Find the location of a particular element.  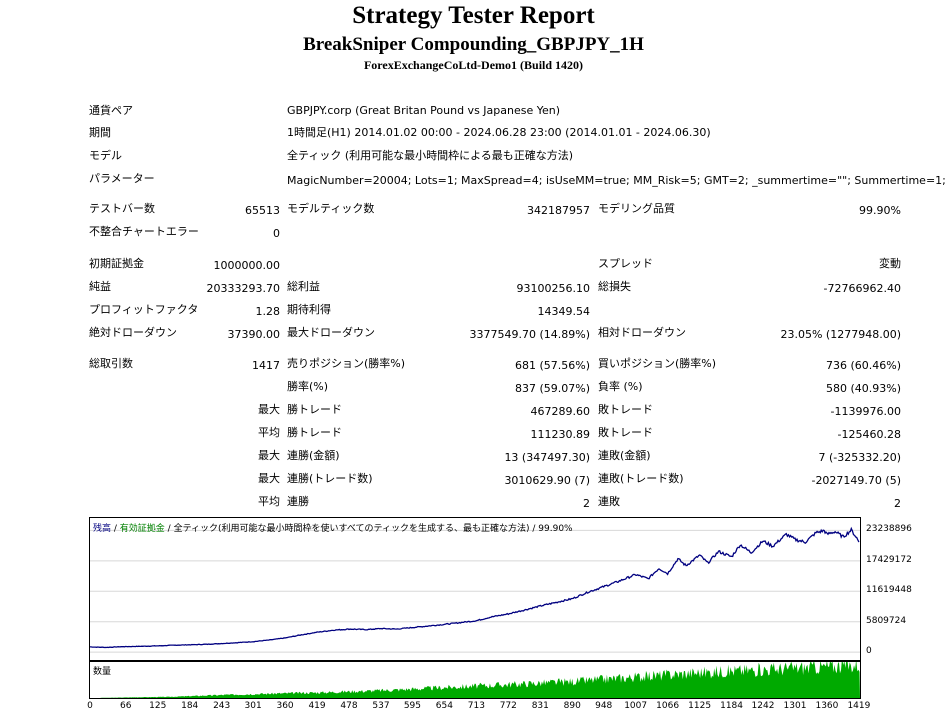

report-subtitle: BreakSniper Compounding_GBPJPY_1H is located at coordinates (473, 44).